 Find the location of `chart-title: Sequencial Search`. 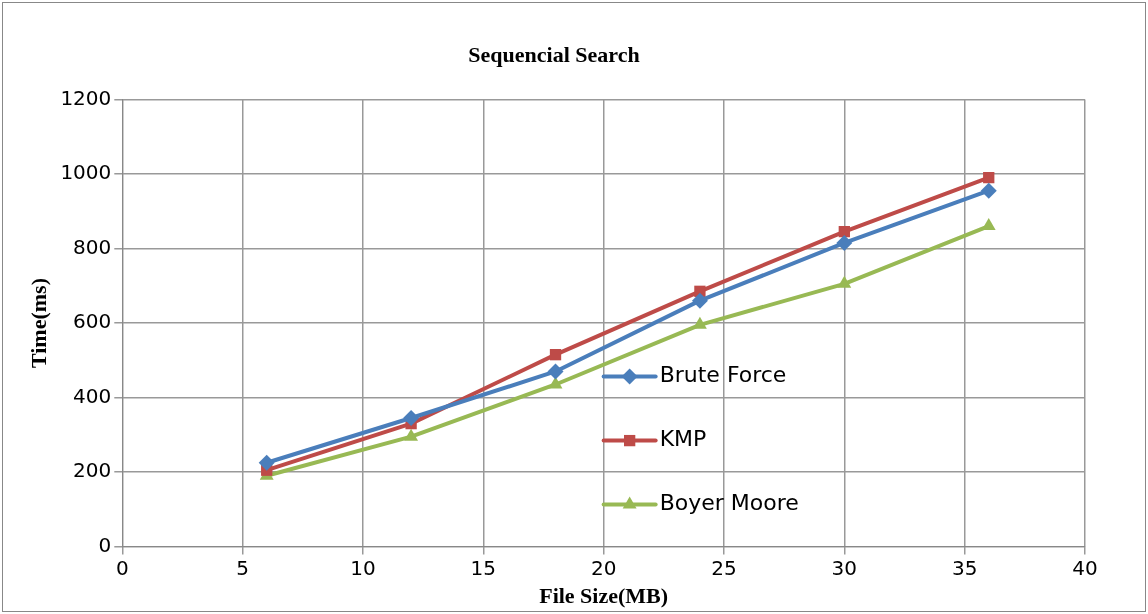

chart-title: Sequencial Search is located at coordinates (554, 54).